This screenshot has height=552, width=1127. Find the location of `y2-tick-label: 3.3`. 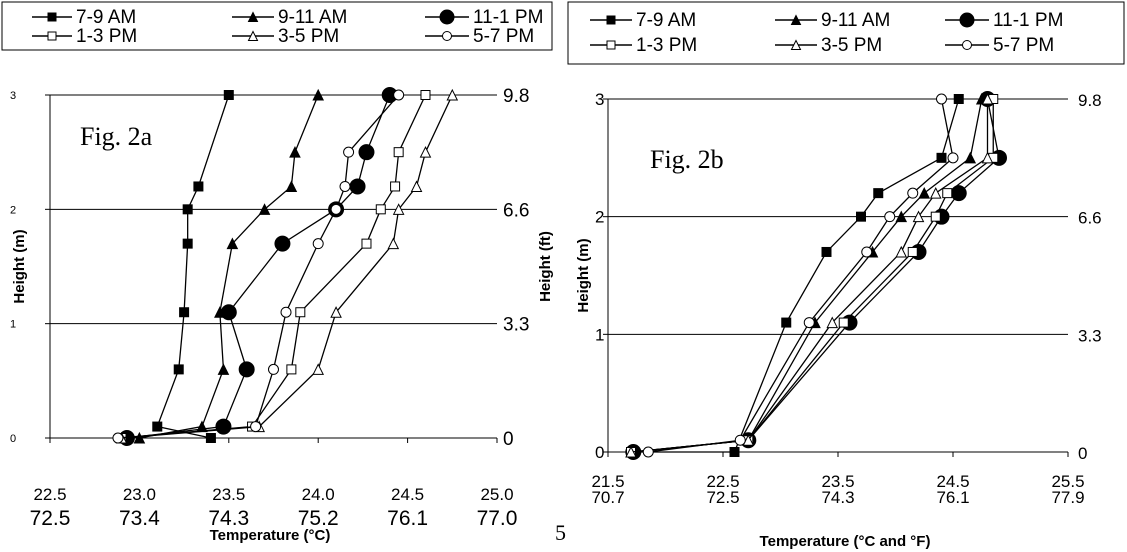

y2-tick-label: 3.3 is located at coordinates (516, 325).